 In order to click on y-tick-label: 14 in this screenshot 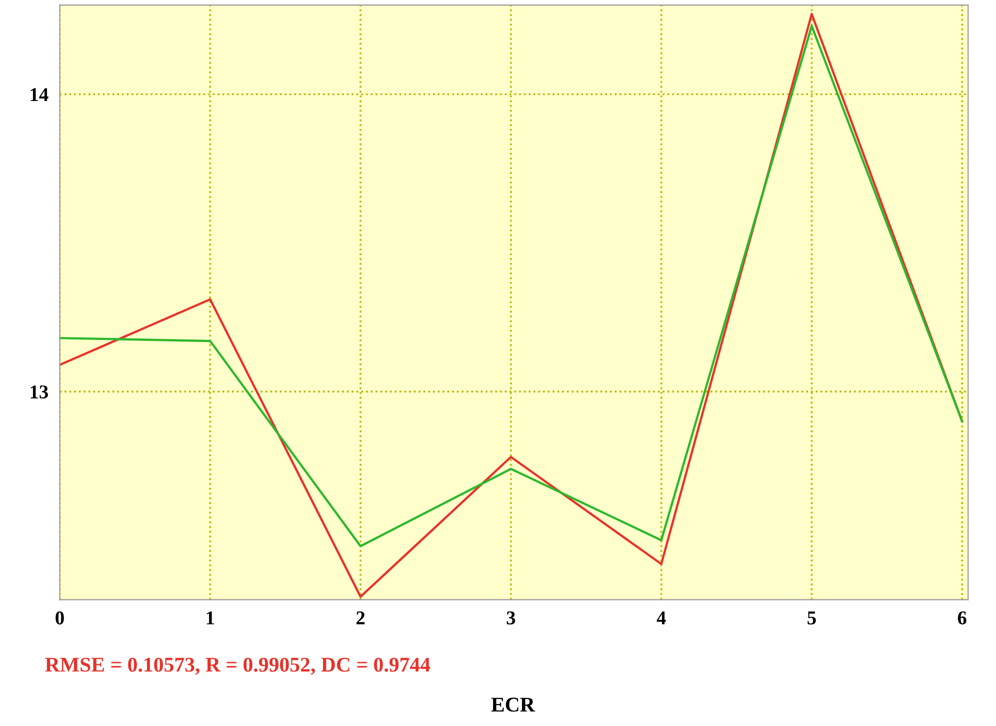, I will do `click(39, 95)`.